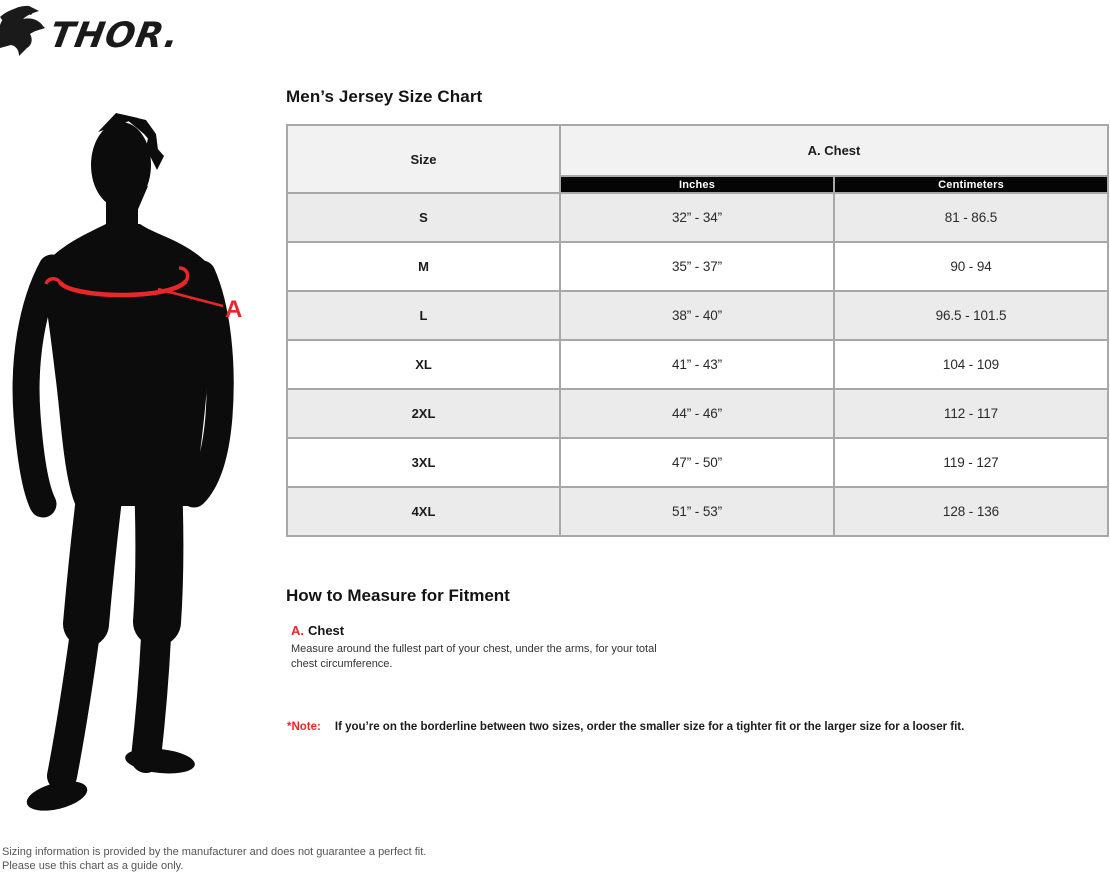  What do you see at coordinates (423, 315) in the screenshot?
I see `size-cell: L` at bounding box center [423, 315].